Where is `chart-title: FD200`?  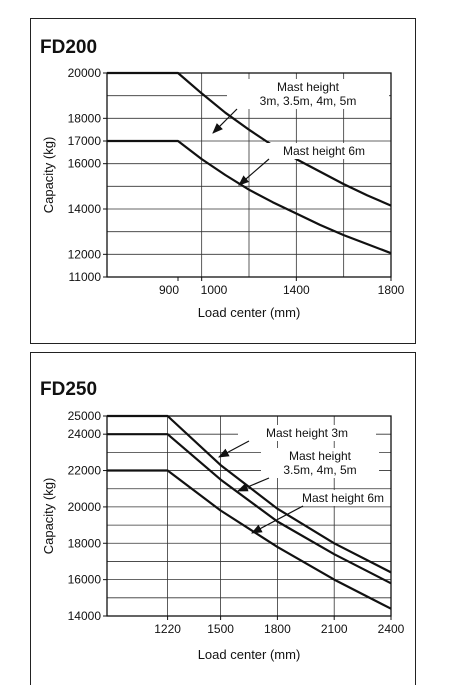
chart-title: FD200 is located at coordinates (68, 47).